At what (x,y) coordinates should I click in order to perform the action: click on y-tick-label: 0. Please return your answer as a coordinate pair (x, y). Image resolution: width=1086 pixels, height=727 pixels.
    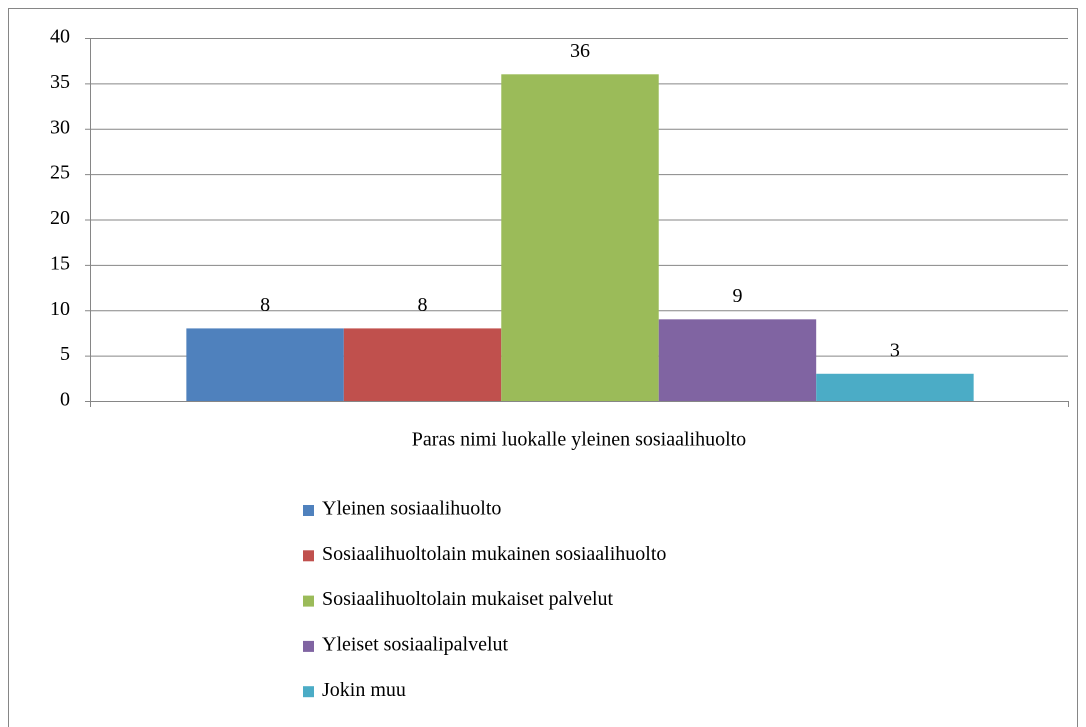
    Looking at the image, I should click on (65, 400).